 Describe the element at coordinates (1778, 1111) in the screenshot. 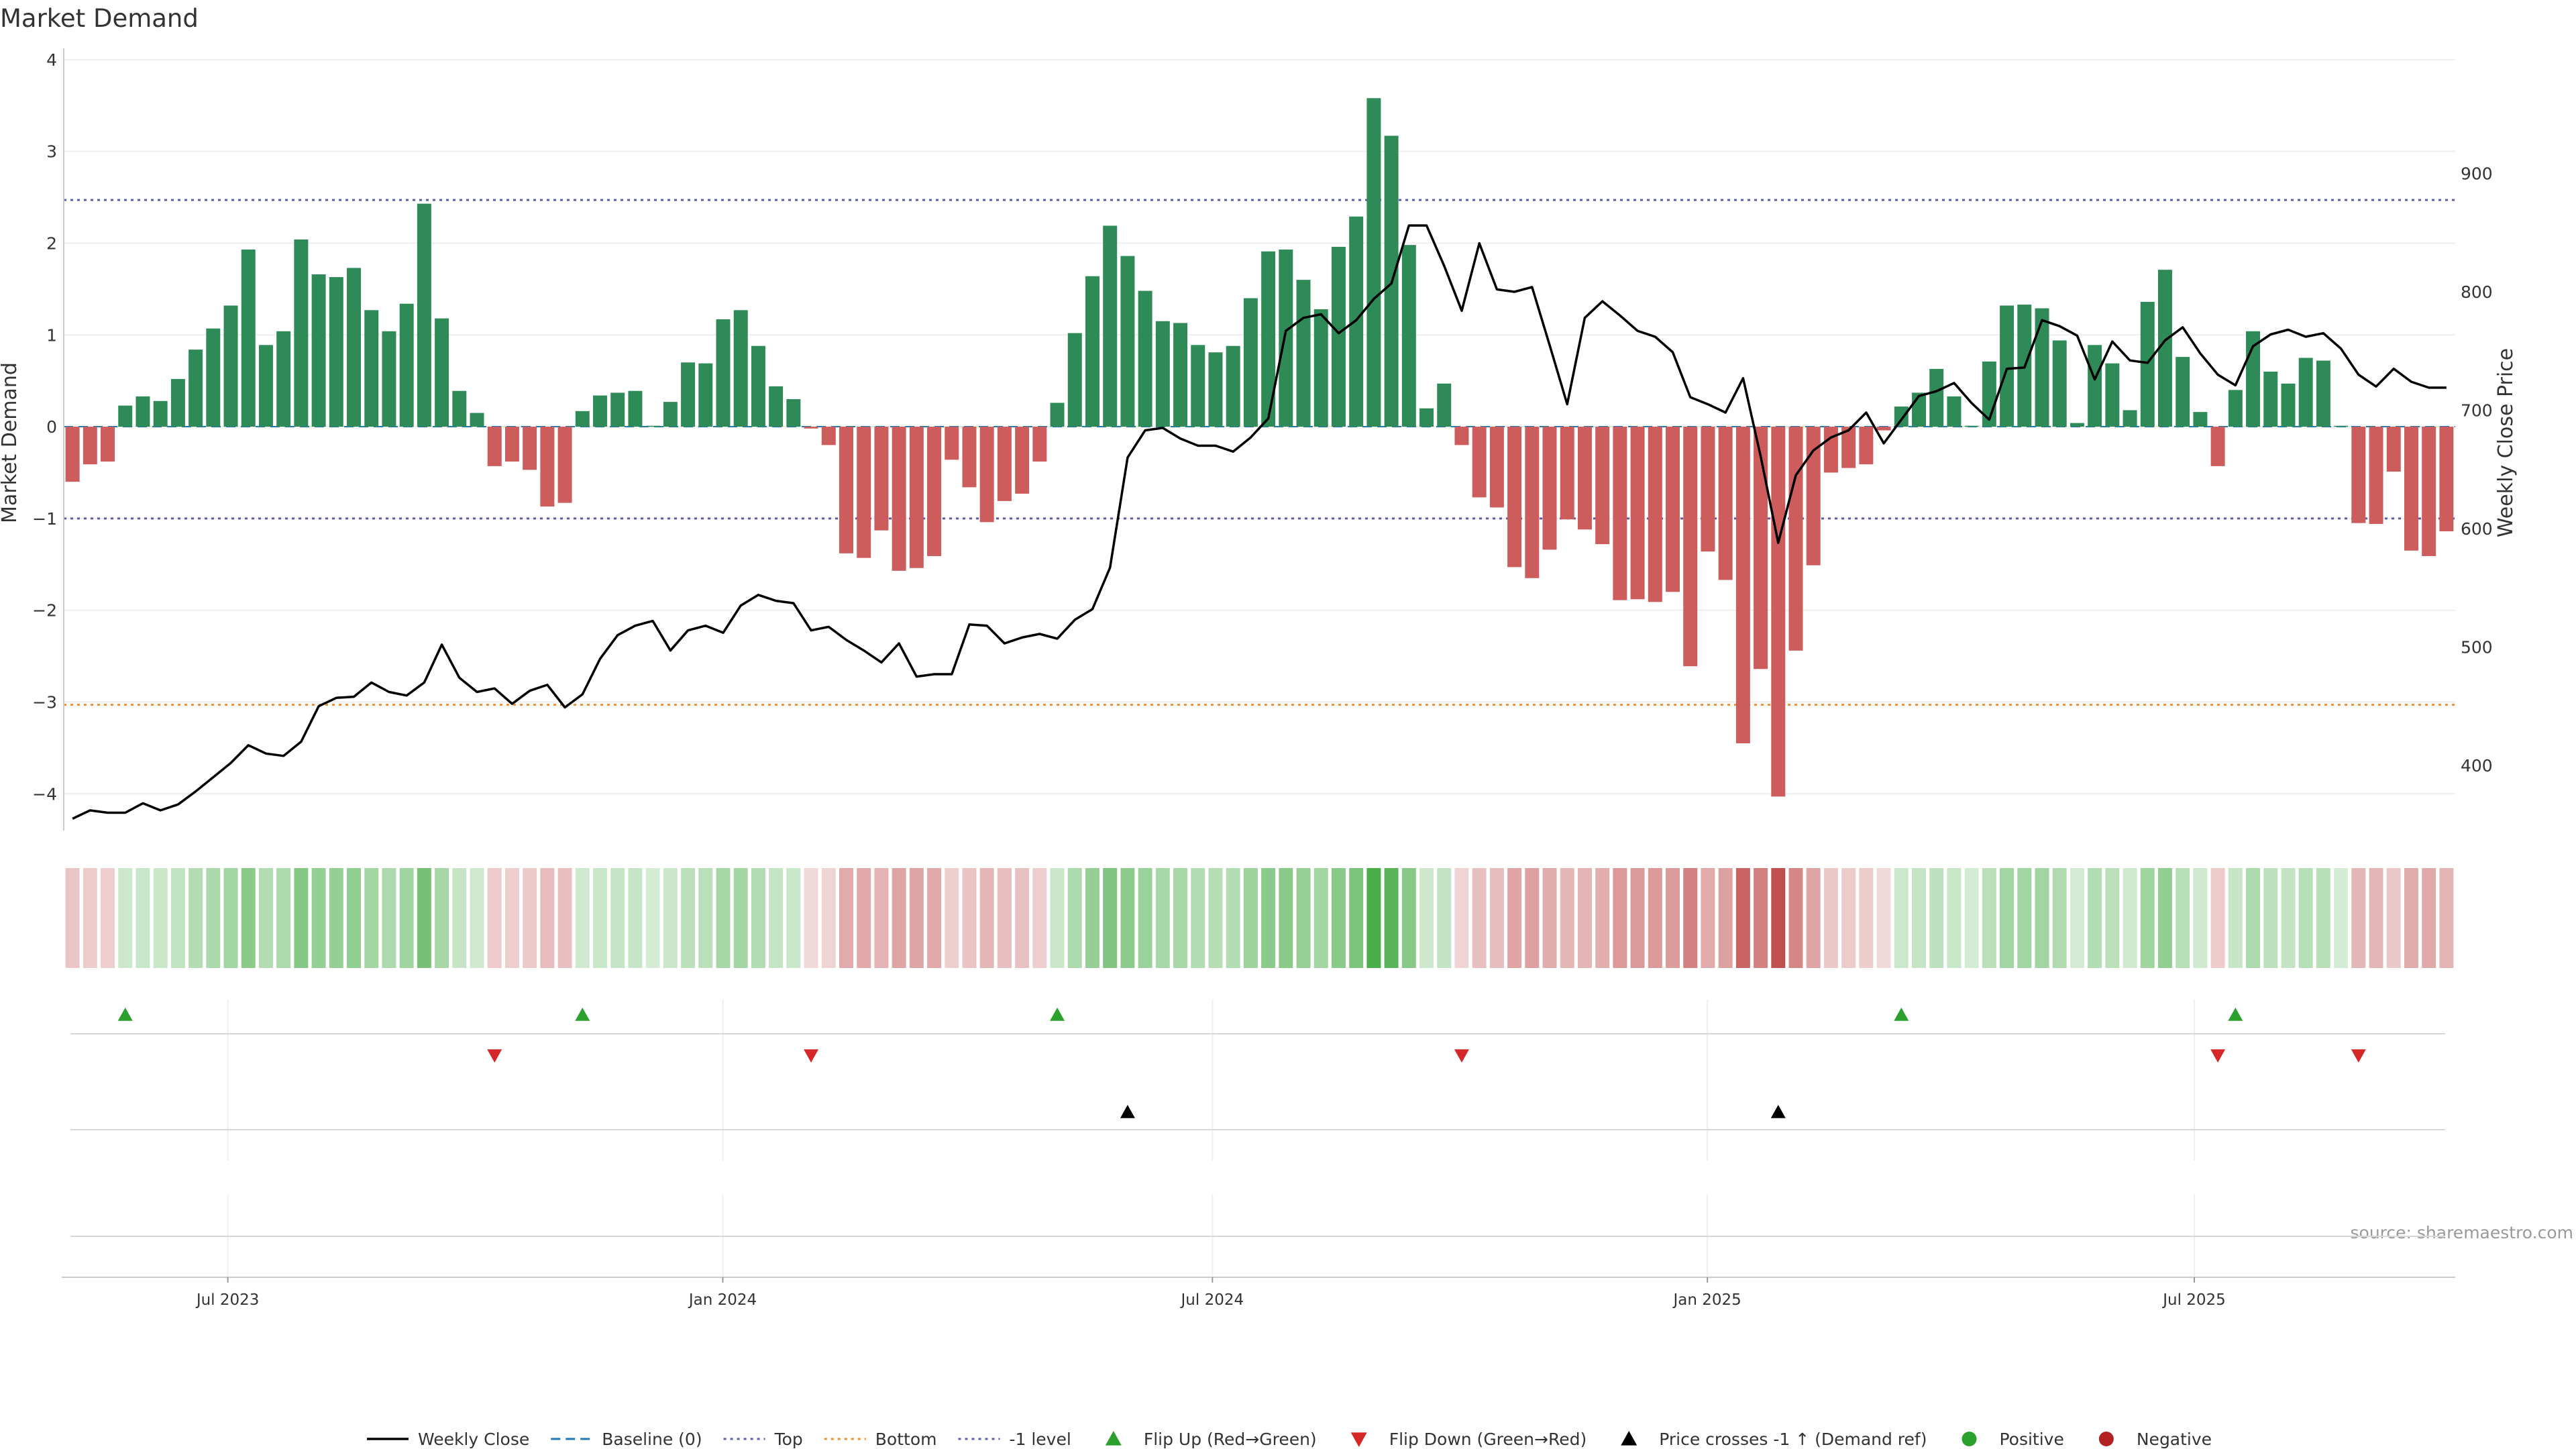

I see `price-cross-marker` at that location.